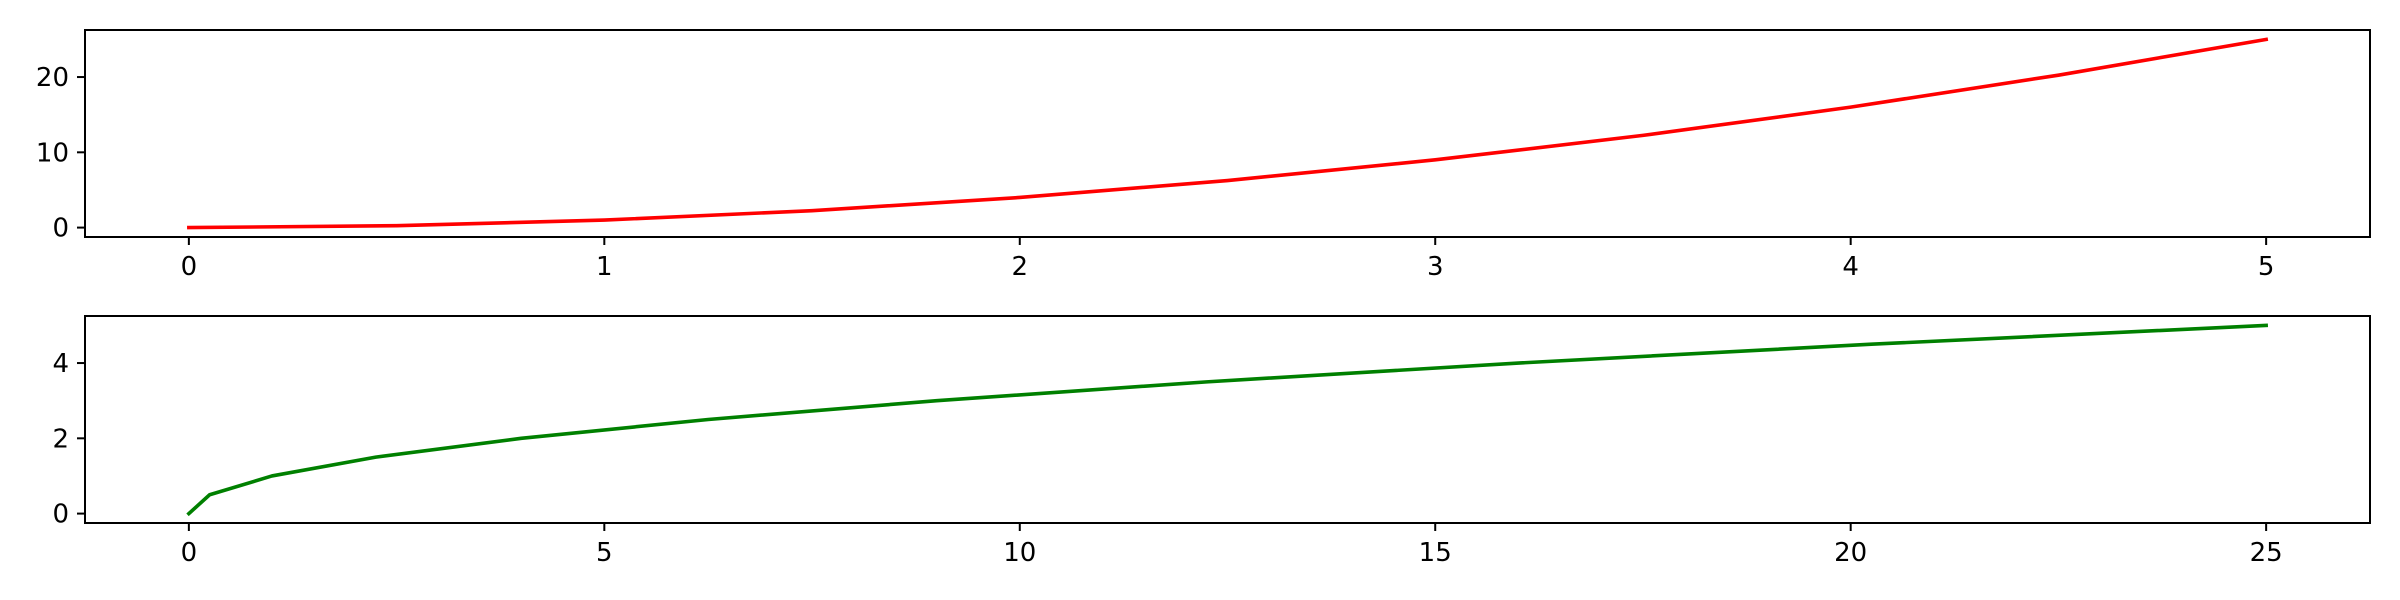 Image resolution: width=2400 pixels, height=600 pixels. What do you see at coordinates (1019, 267) in the screenshot?
I see `x-tick-label-0-2: 2` at bounding box center [1019, 267].